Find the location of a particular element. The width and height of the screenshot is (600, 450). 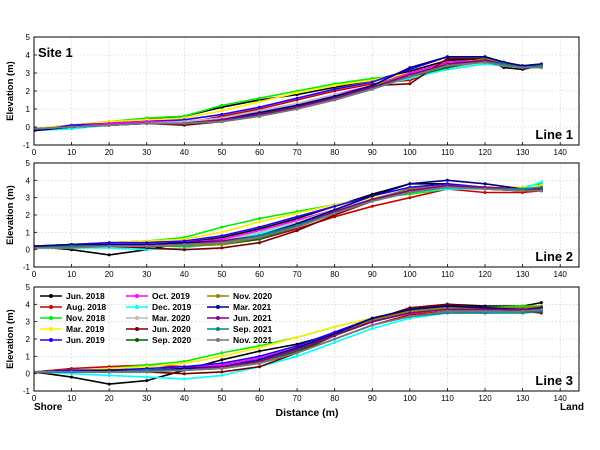

x-tick-label: 20 is located at coordinates (109, 152).